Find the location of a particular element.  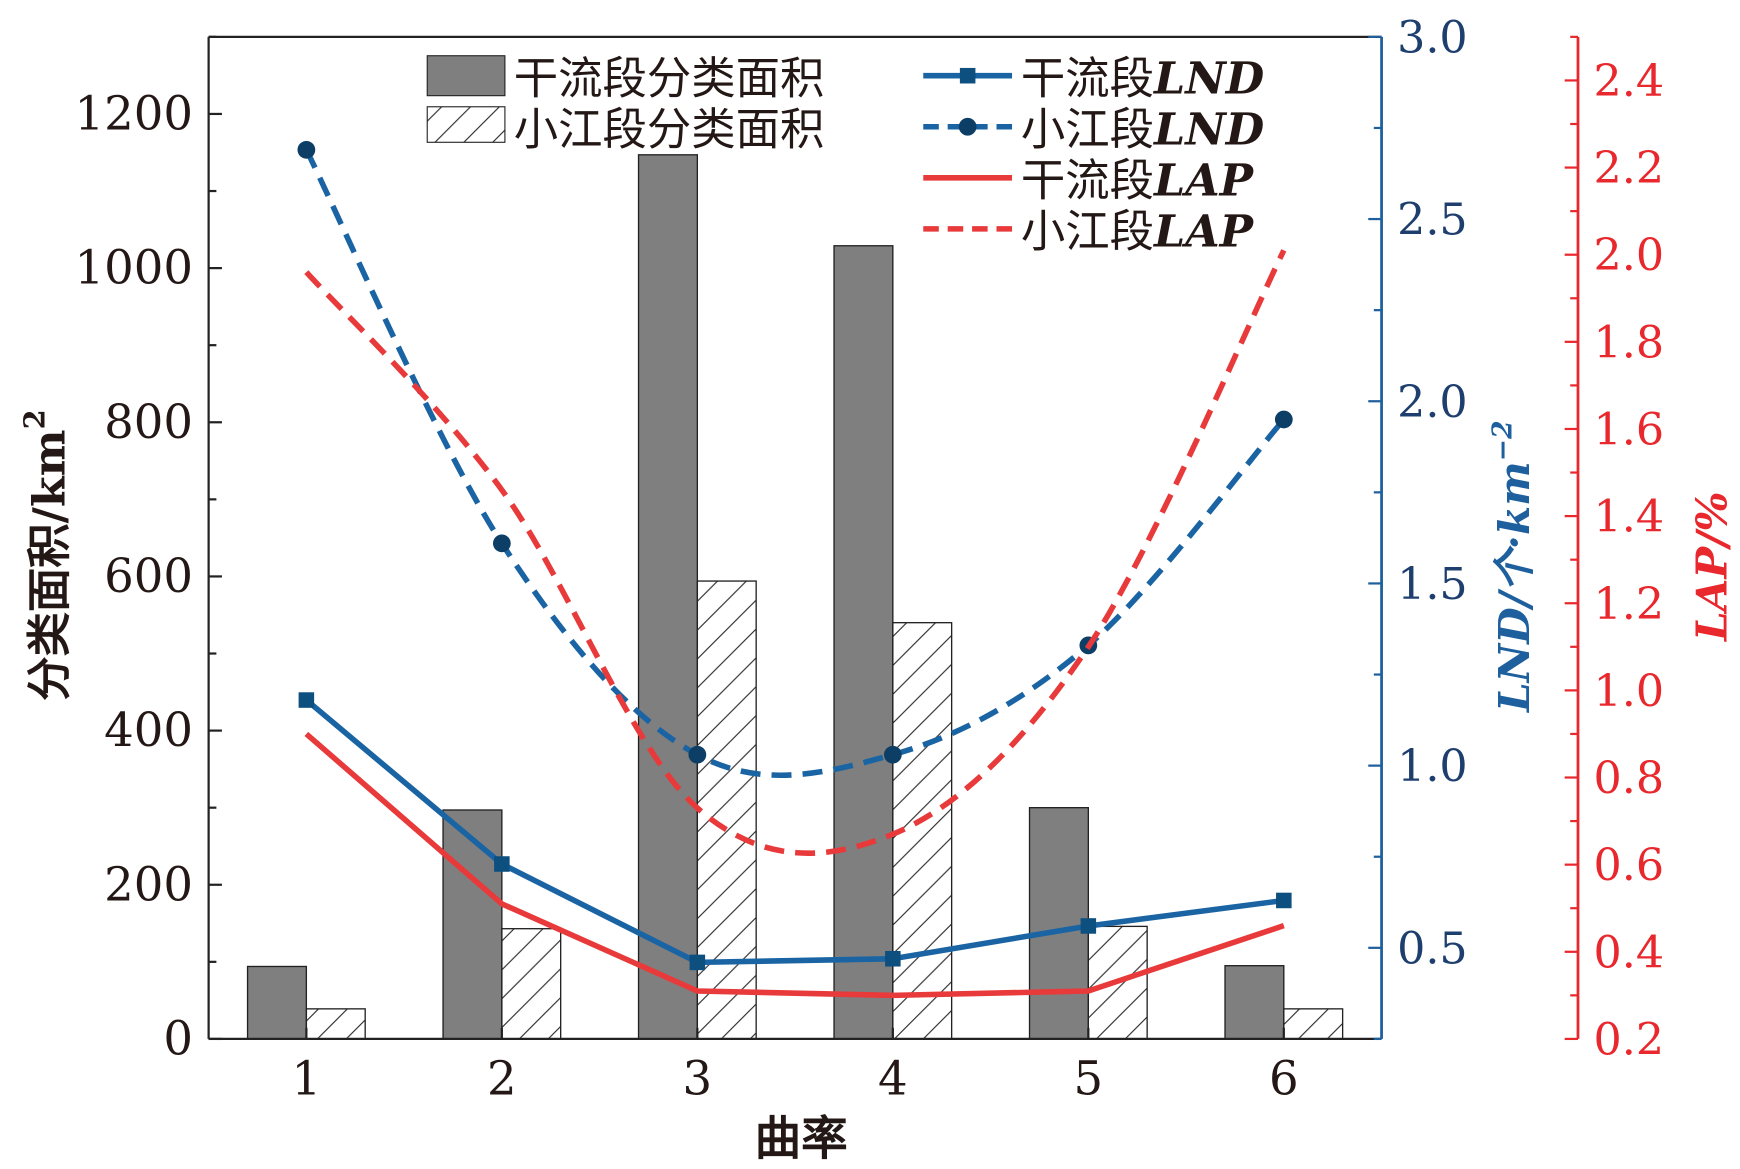

left-tick-label: 400 is located at coordinates (148, 730).